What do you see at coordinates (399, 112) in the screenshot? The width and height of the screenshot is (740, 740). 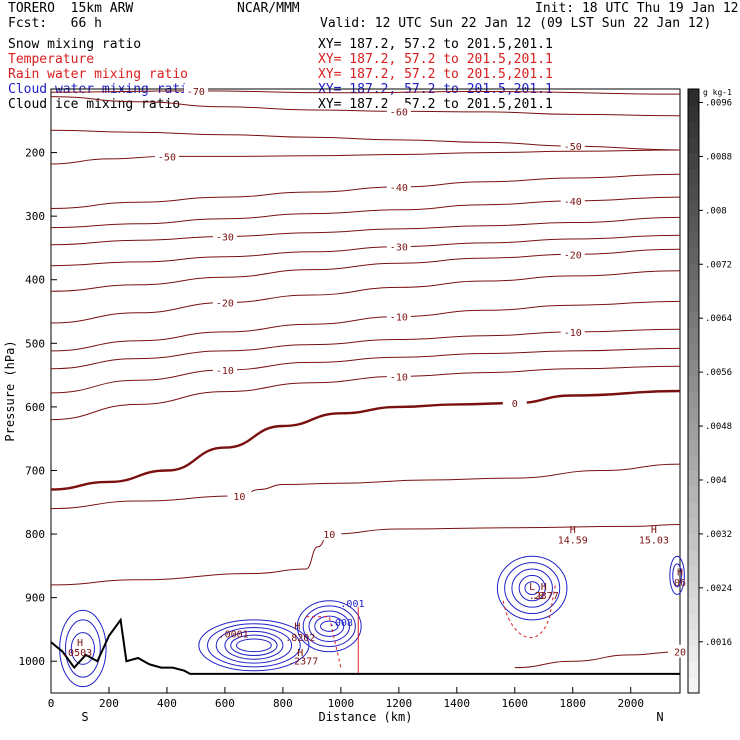 I see `temperature-contour-label: -60` at bounding box center [399, 112].